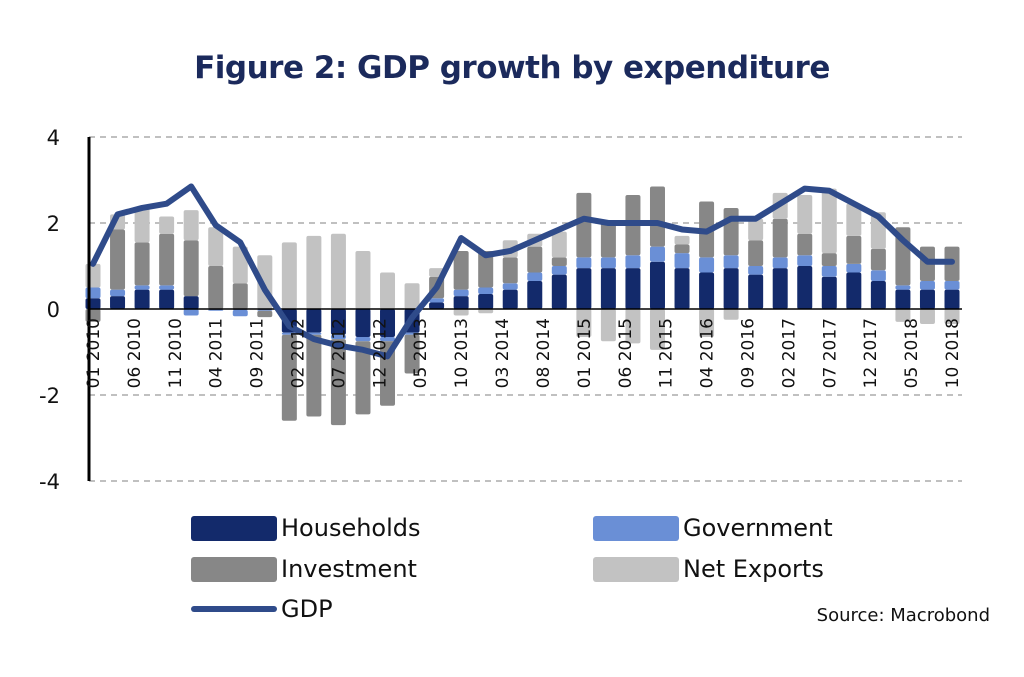  I want to click on legend-swatch-net-exports, so click(636, 569).